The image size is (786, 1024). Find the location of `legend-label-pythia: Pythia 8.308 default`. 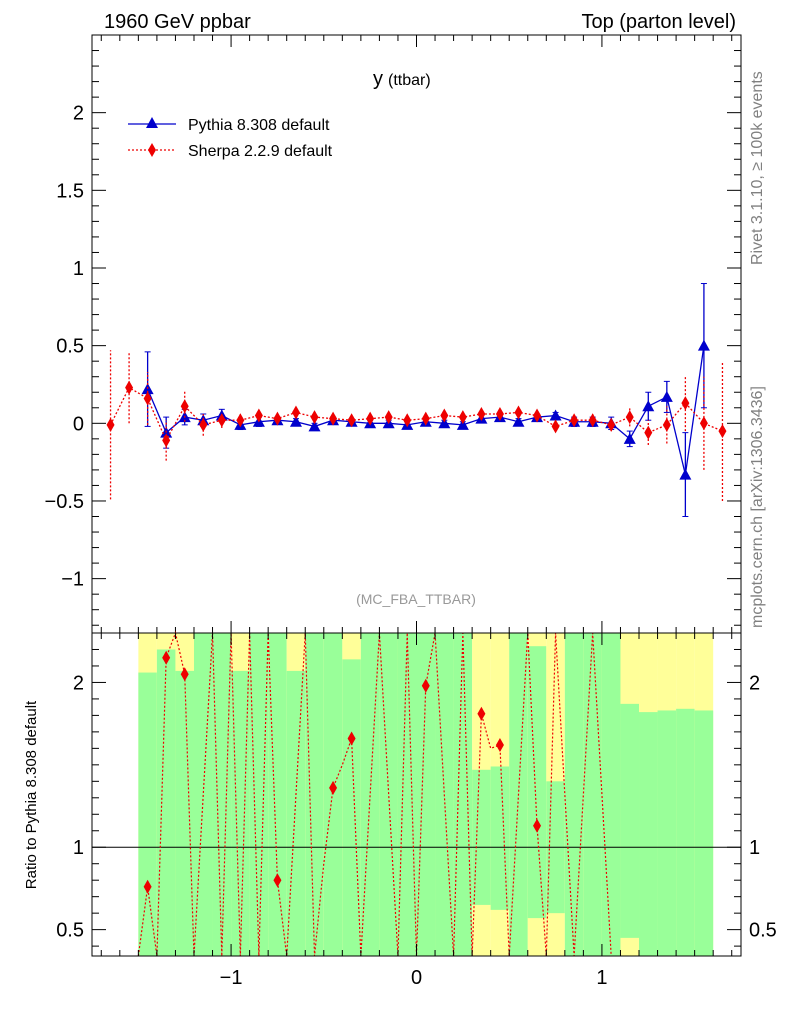

legend-label-pythia: Pythia 8.308 default is located at coordinates (259, 125).